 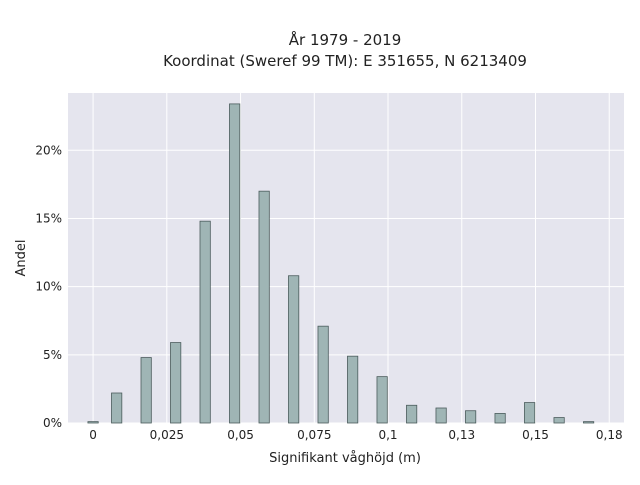 I want to click on y-tick-label-0: 0%, so click(x=52, y=423).